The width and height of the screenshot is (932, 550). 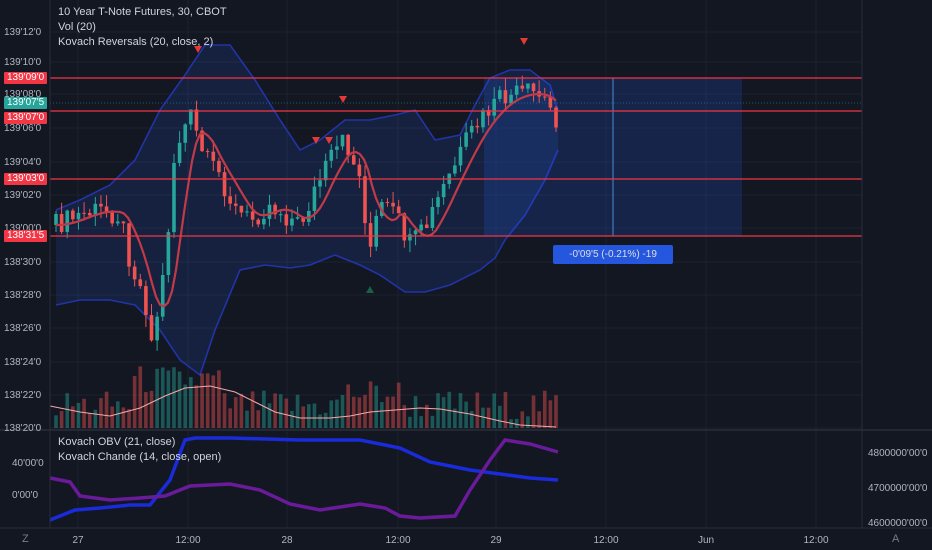 What do you see at coordinates (898, 523) in the screenshot?
I see `obv-axis-label: 4600000'00'0` at bounding box center [898, 523].